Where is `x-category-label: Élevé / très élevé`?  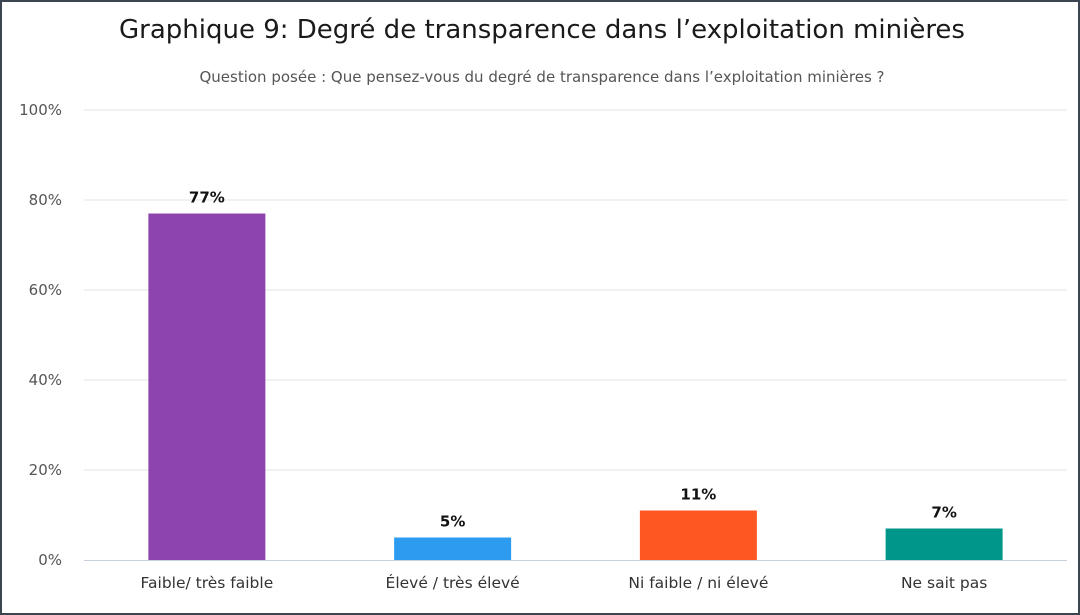
x-category-label: Élevé / très élevé is located at coordinates (453, 582).